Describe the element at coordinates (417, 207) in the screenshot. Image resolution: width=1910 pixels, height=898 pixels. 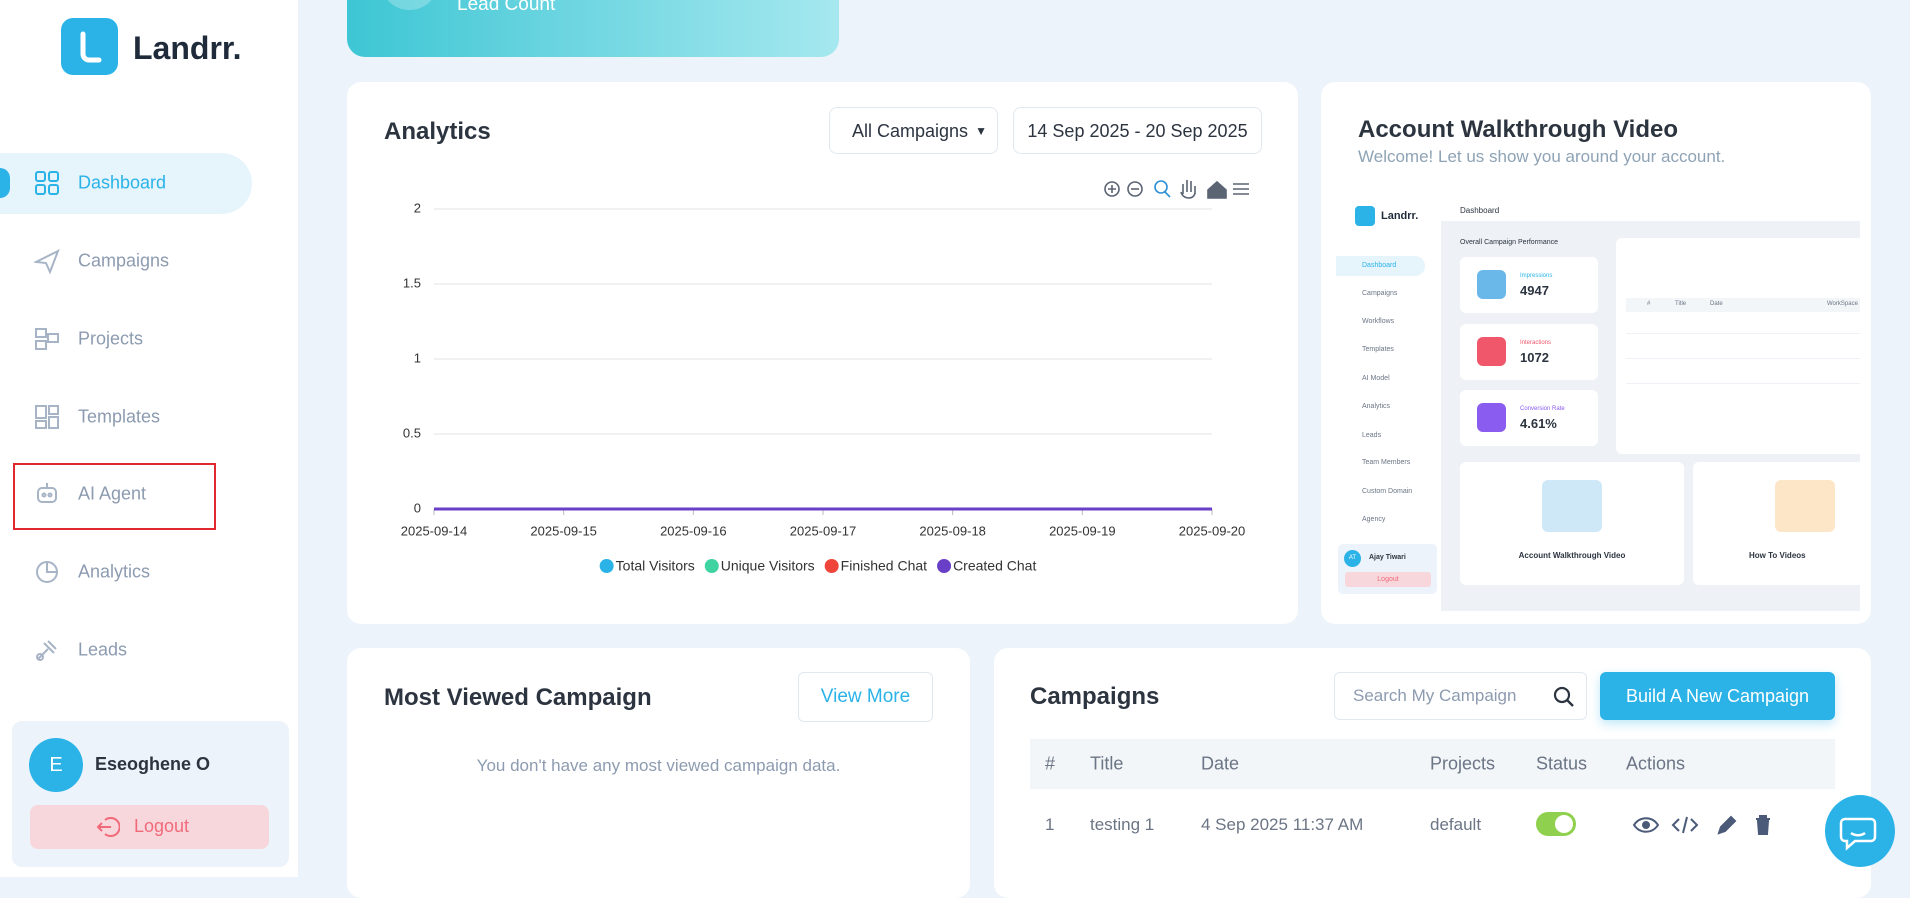
I see `y-tick-label: 2` at that location.